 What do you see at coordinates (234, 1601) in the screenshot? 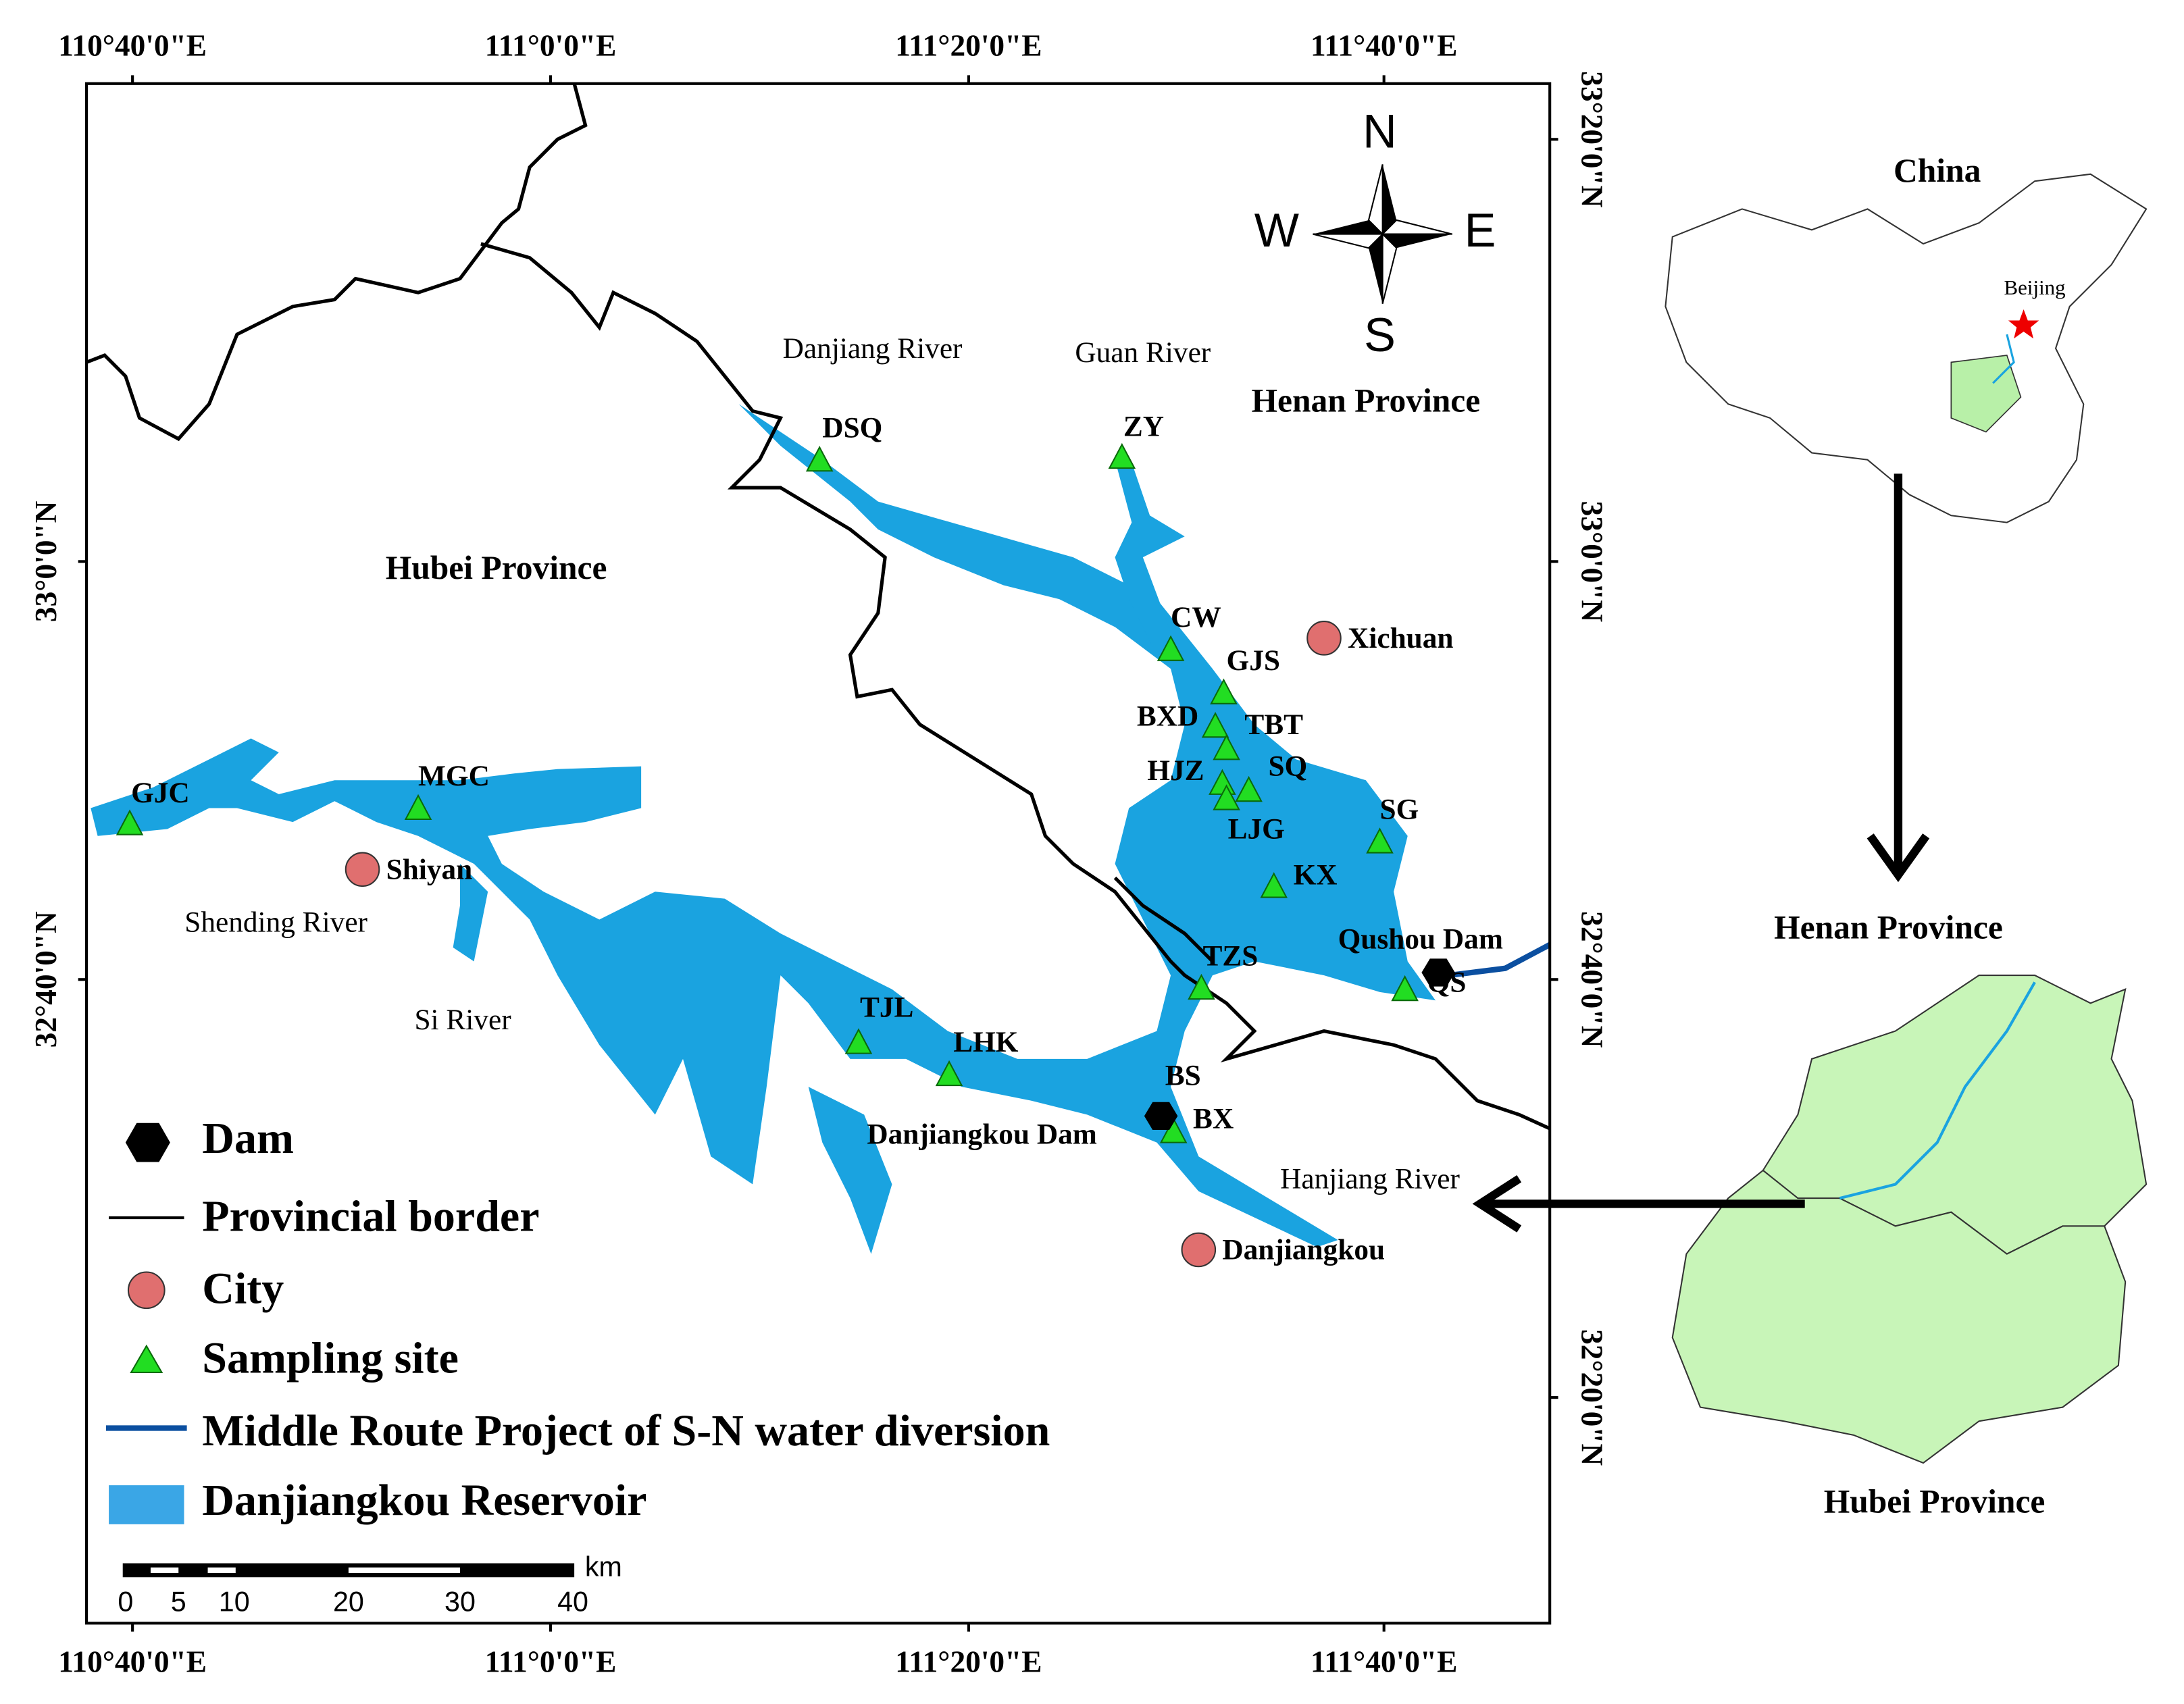
I see `scale-label: 10` at bounding box center [234, 1601].